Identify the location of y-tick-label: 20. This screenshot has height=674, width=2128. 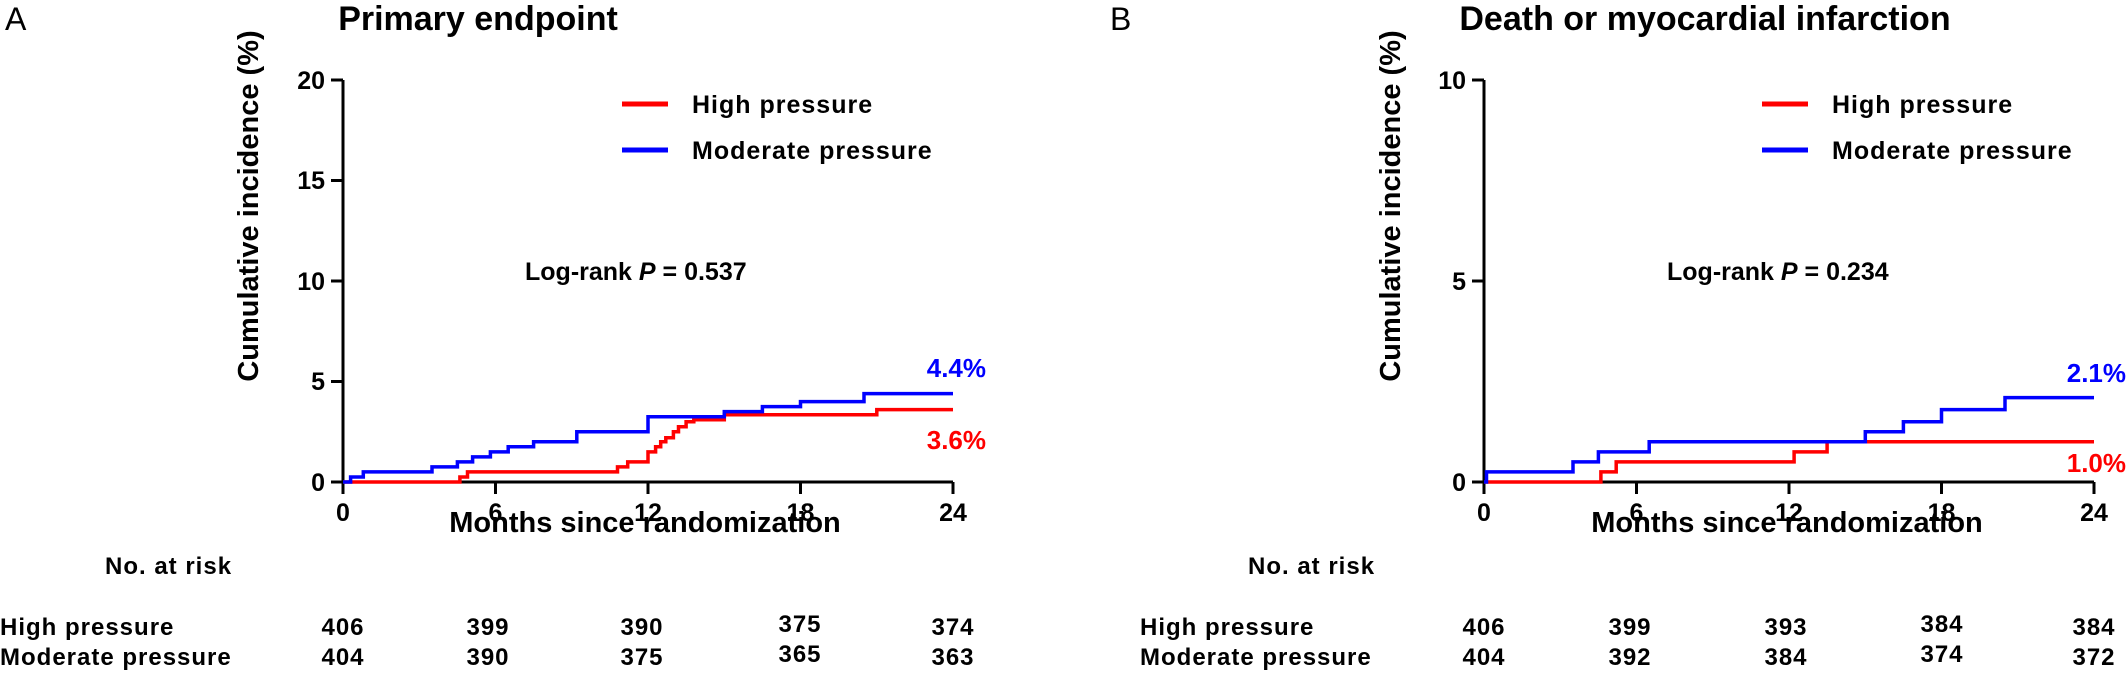
(311, 81).